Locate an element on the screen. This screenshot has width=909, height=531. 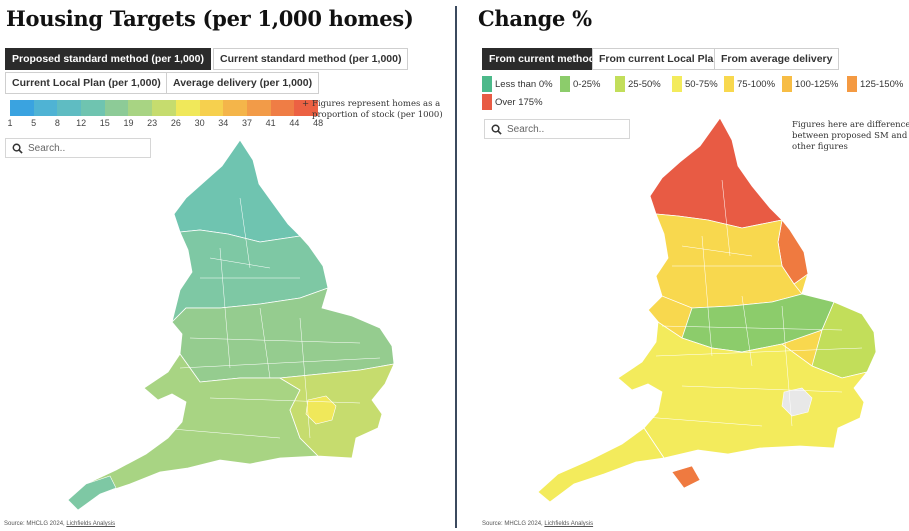
left-source-text: Source: MHCLG 2024, is located at coordinates (35, 524).